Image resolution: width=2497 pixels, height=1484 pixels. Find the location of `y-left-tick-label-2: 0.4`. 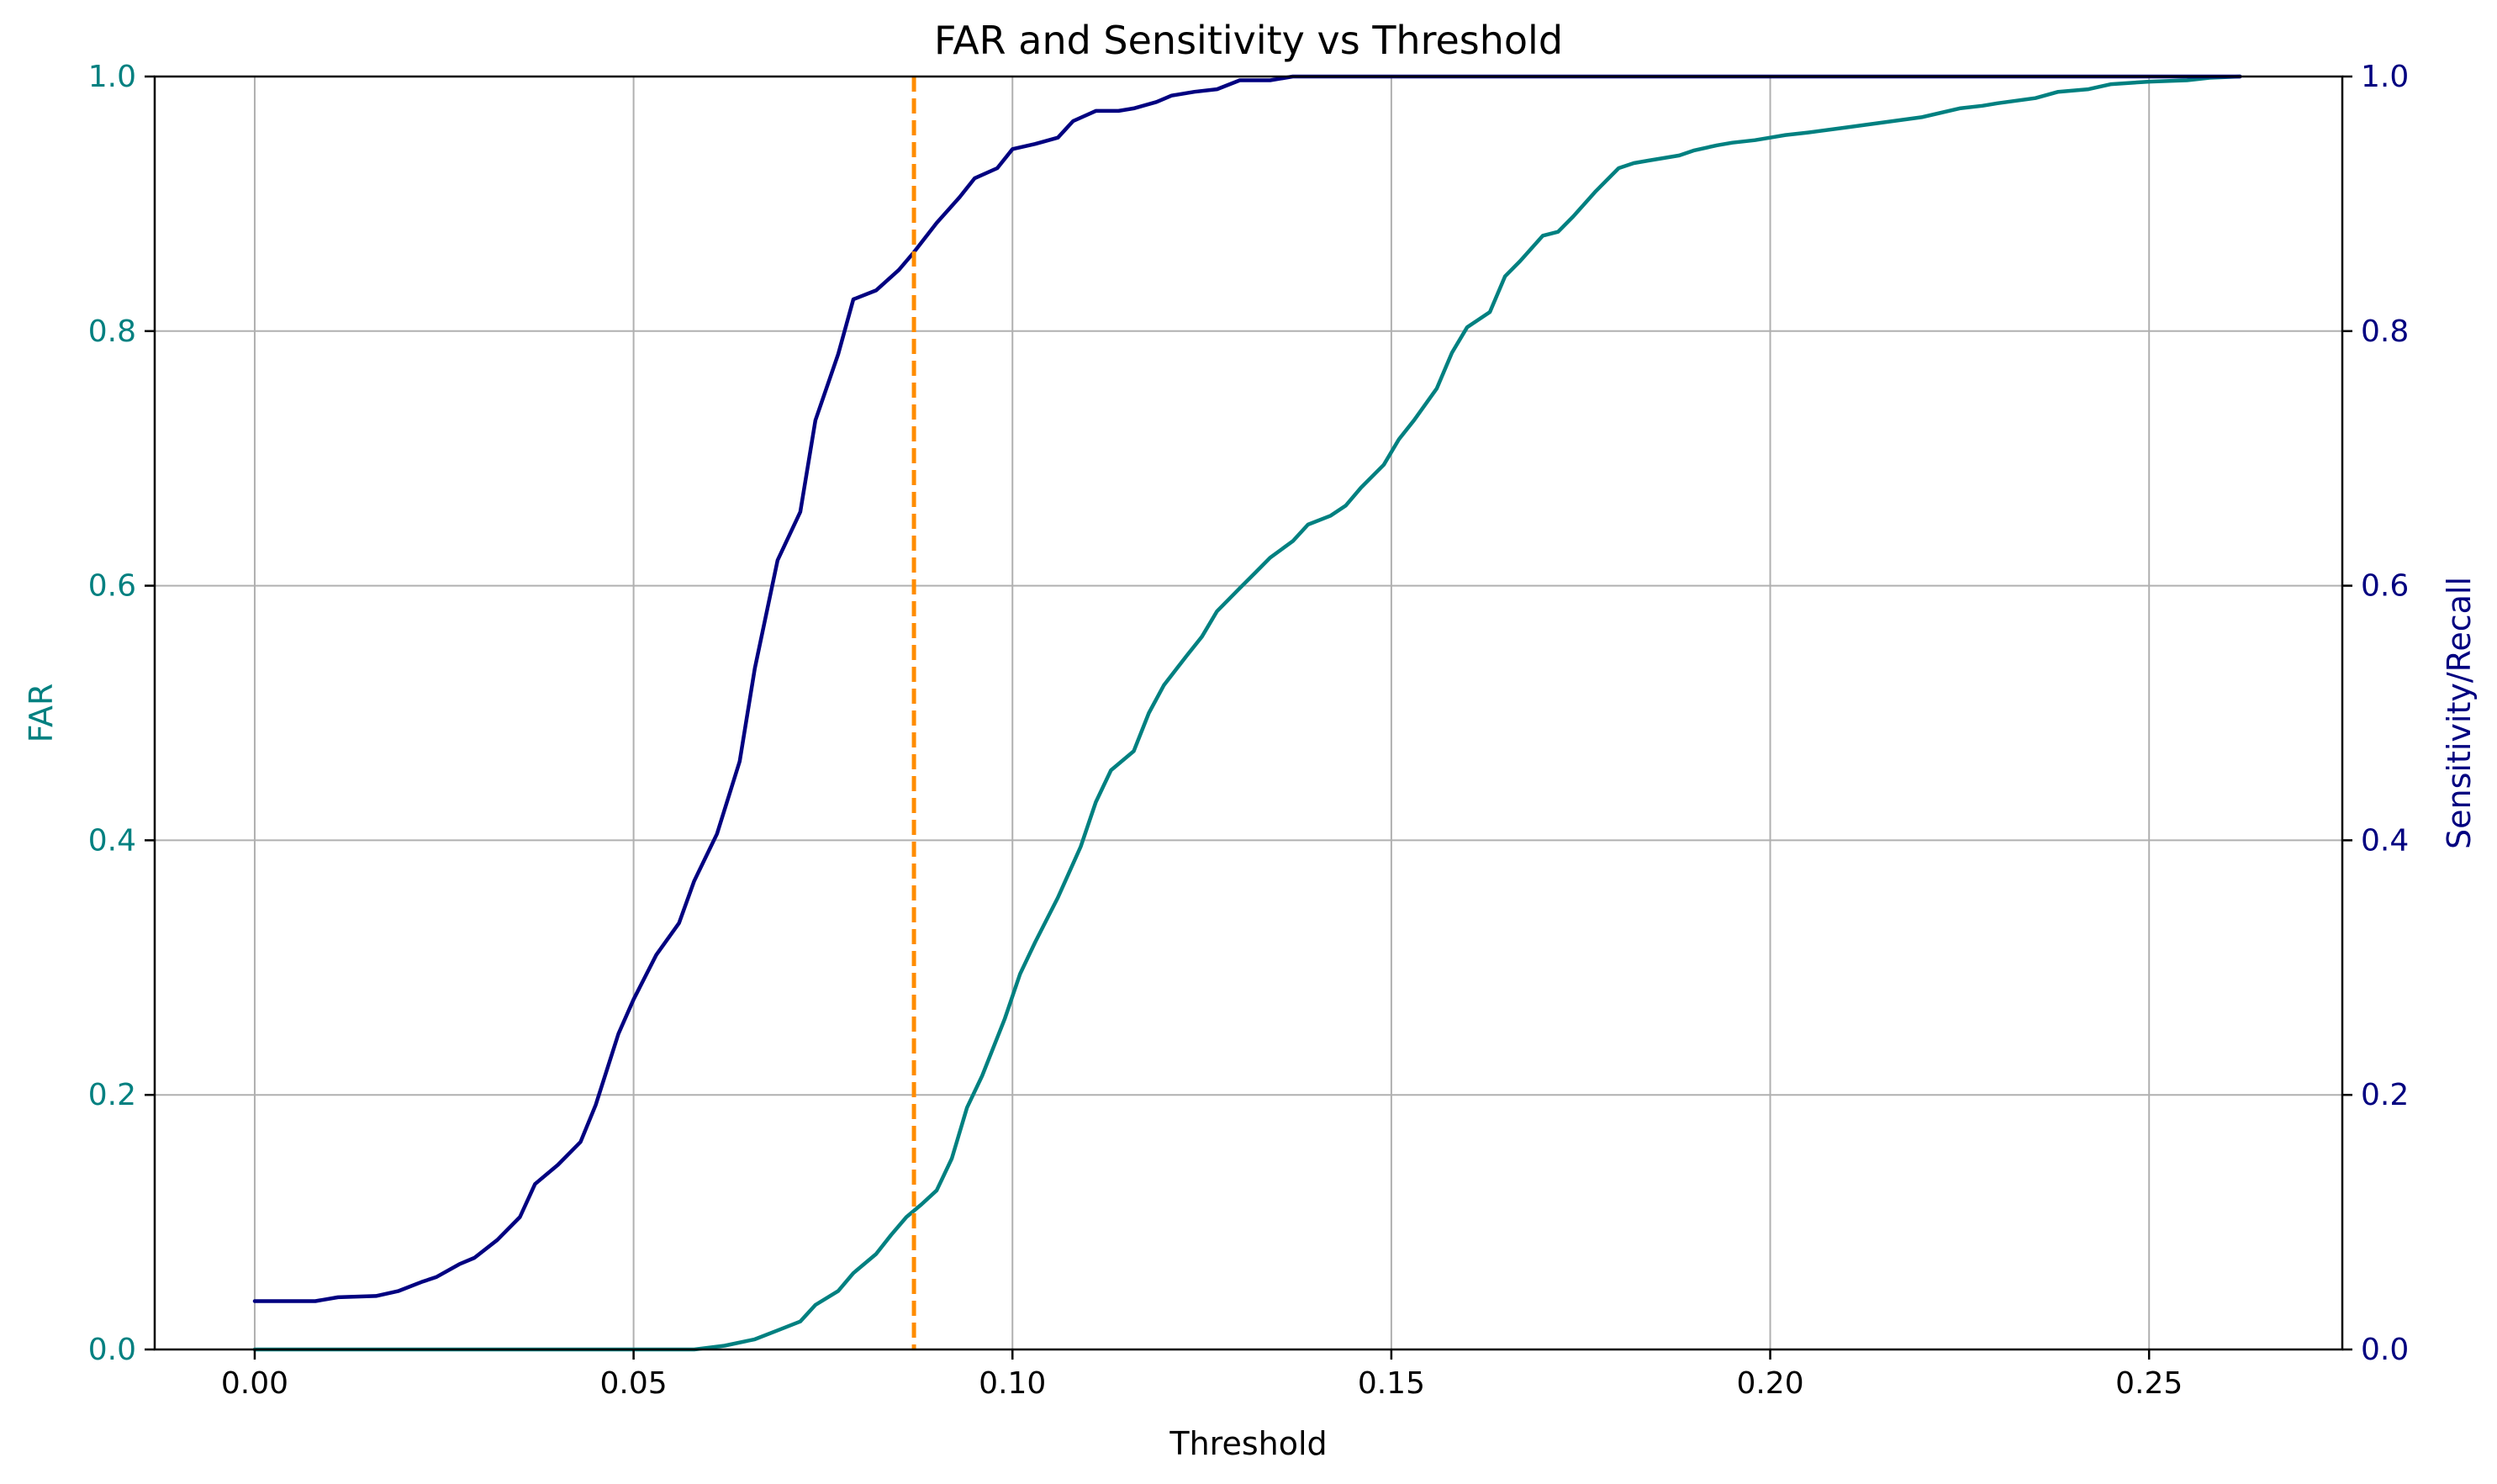

y-left-tick-label-2: 0.4 is located at coordinates (112, 840).